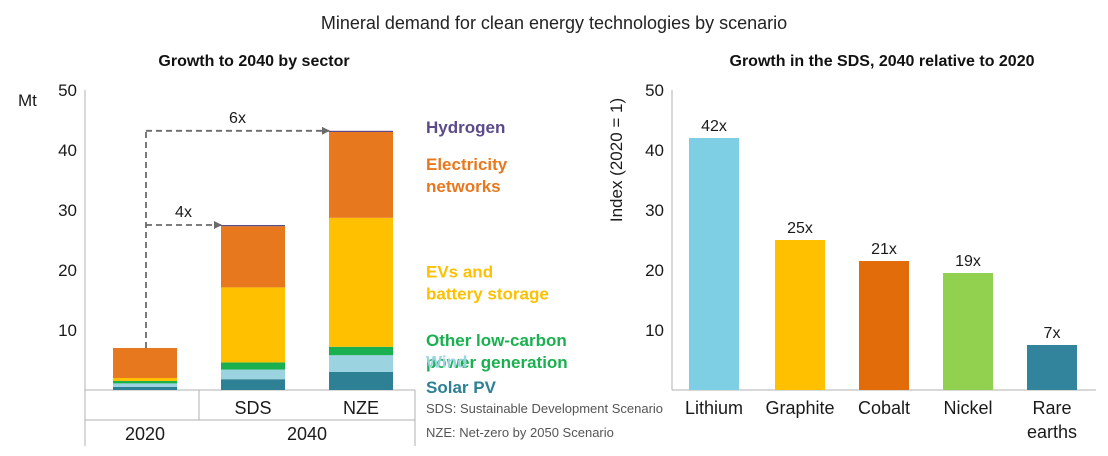 Image resolution: width=1108 pixels, height=456 pixels. I want to click on x-category-label: NZE, so click(361, 408).